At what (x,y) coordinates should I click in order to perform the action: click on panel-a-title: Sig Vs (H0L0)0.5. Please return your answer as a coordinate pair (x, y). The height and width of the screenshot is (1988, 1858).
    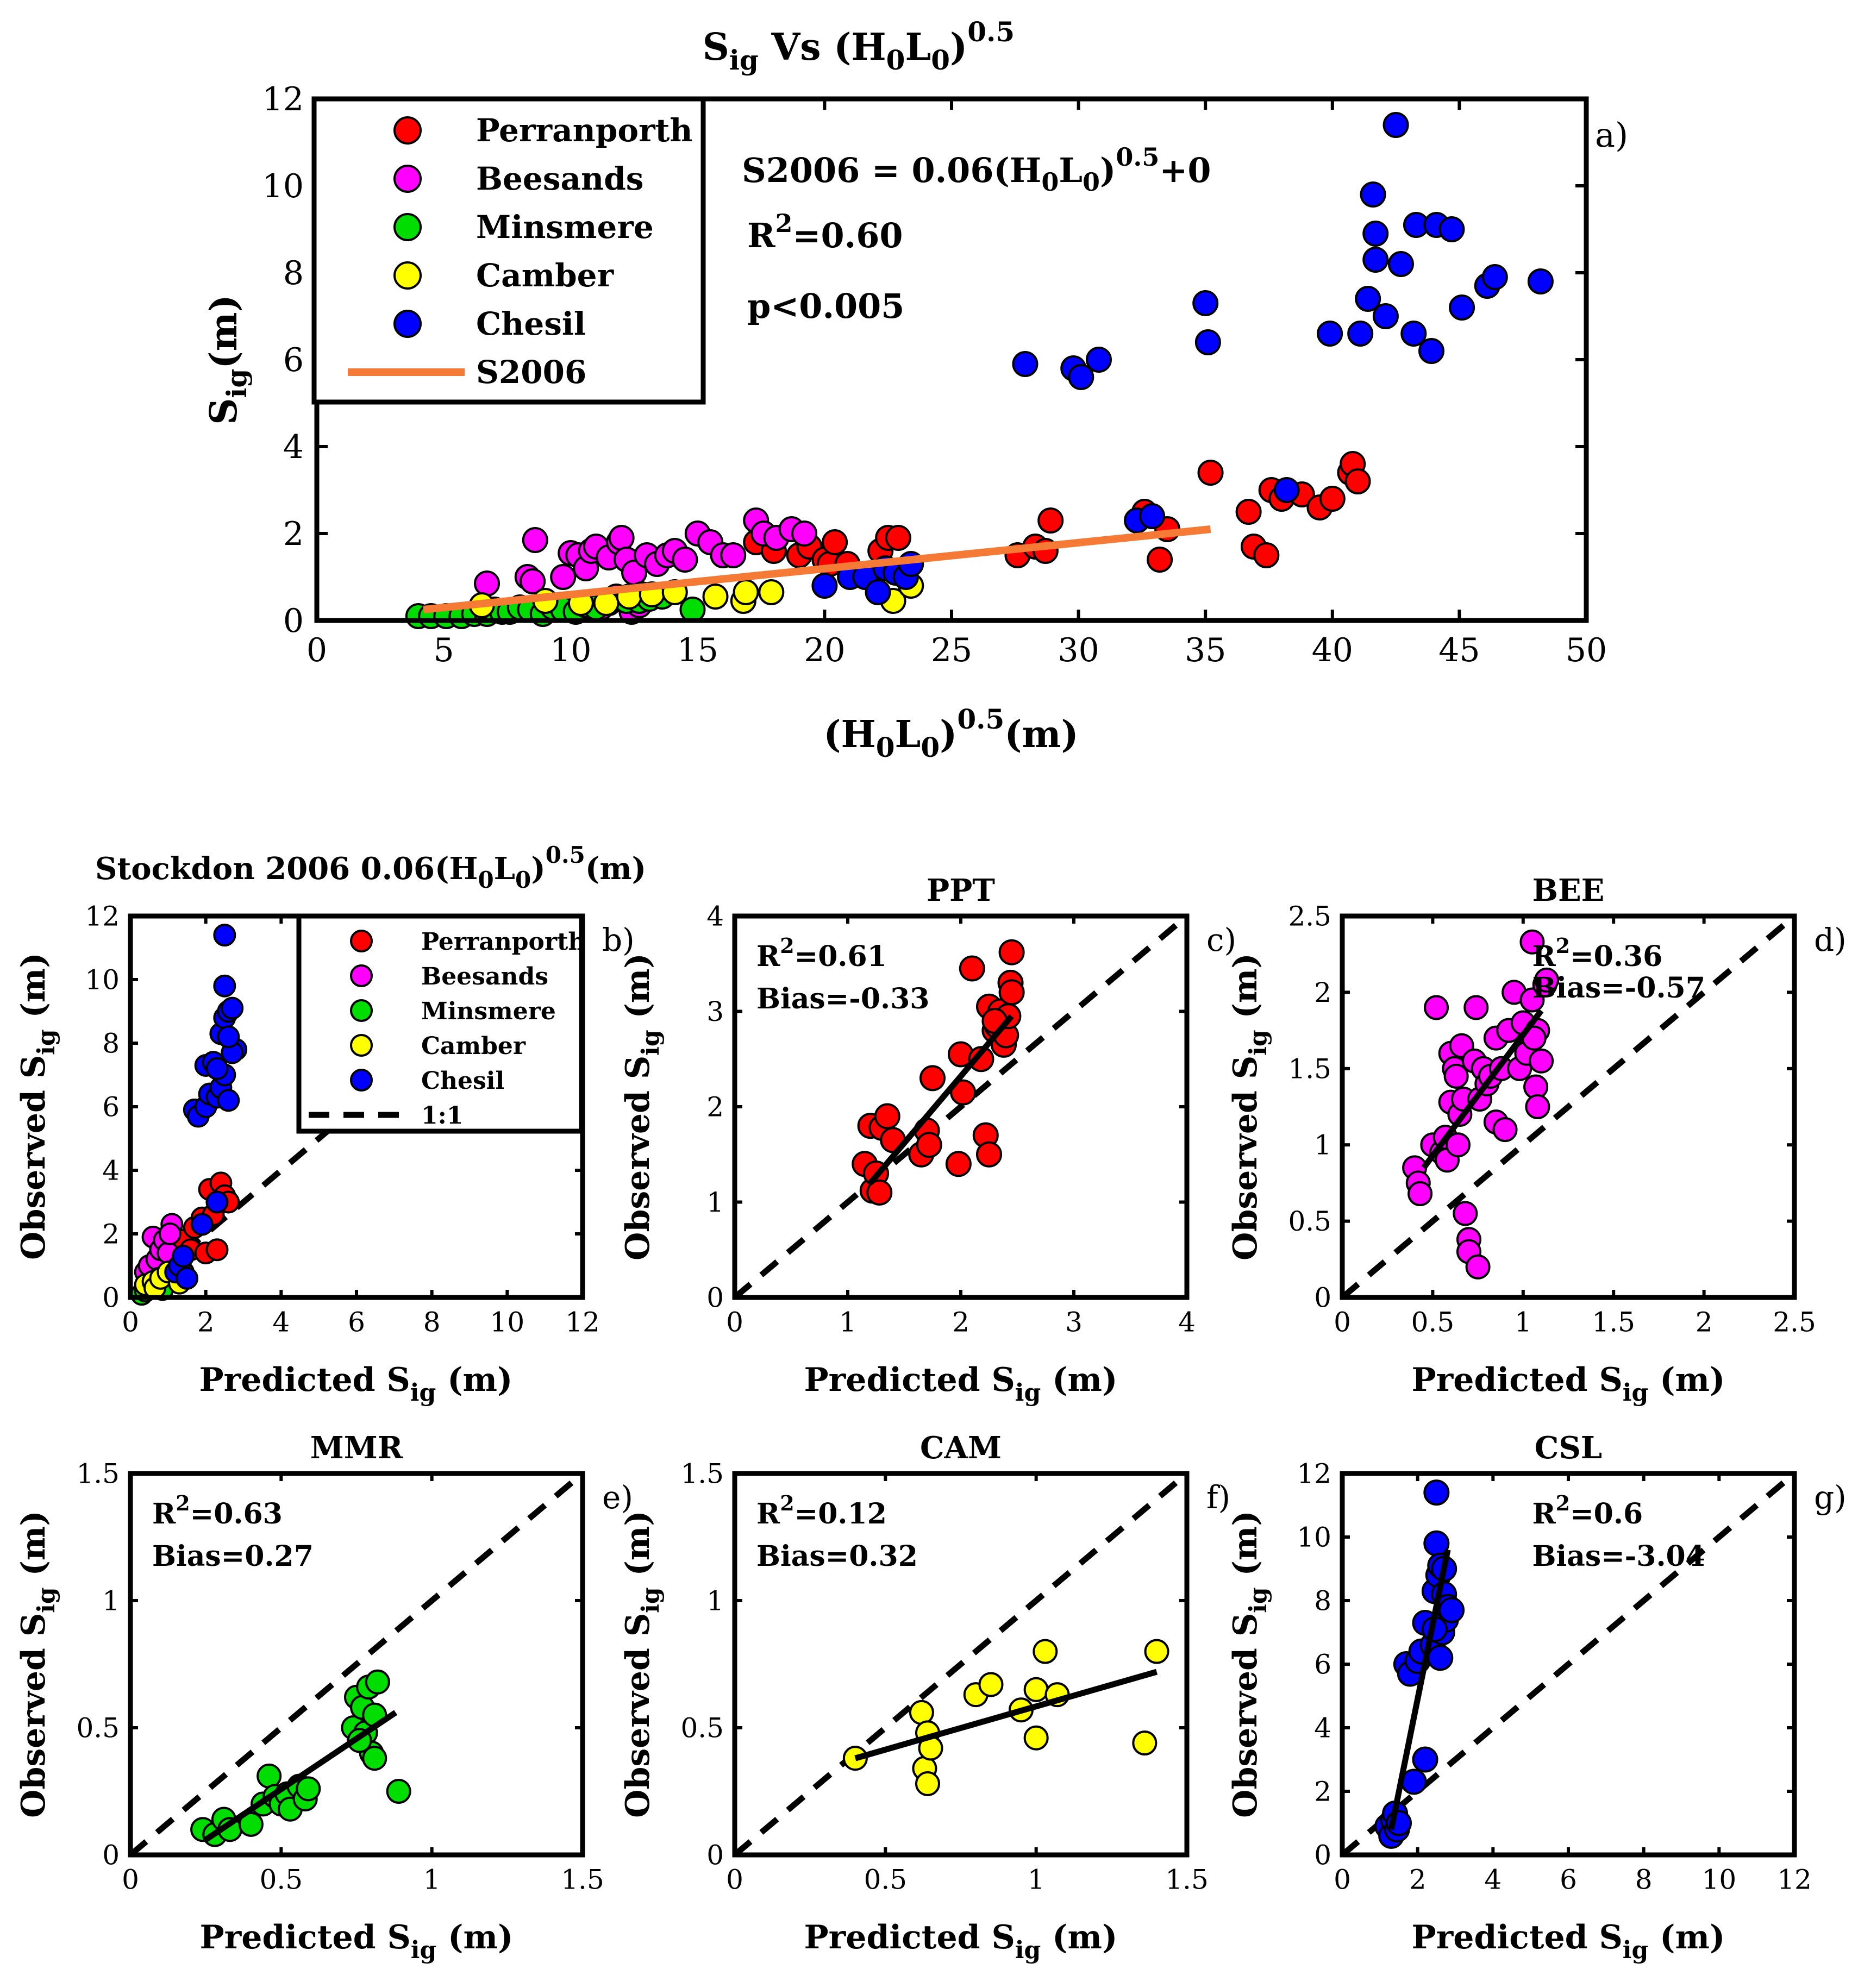
    Looking at the image, I should click on (859, 46).